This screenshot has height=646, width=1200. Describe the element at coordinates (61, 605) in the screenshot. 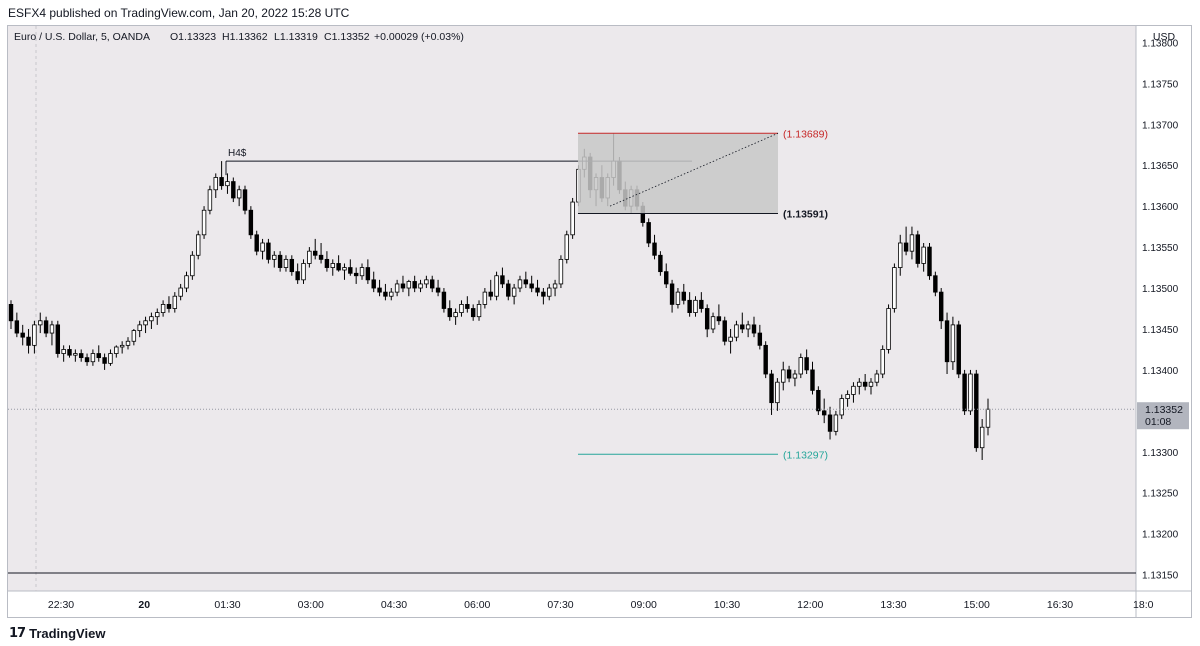

I see `time-tick-label: 22:30` at that location.